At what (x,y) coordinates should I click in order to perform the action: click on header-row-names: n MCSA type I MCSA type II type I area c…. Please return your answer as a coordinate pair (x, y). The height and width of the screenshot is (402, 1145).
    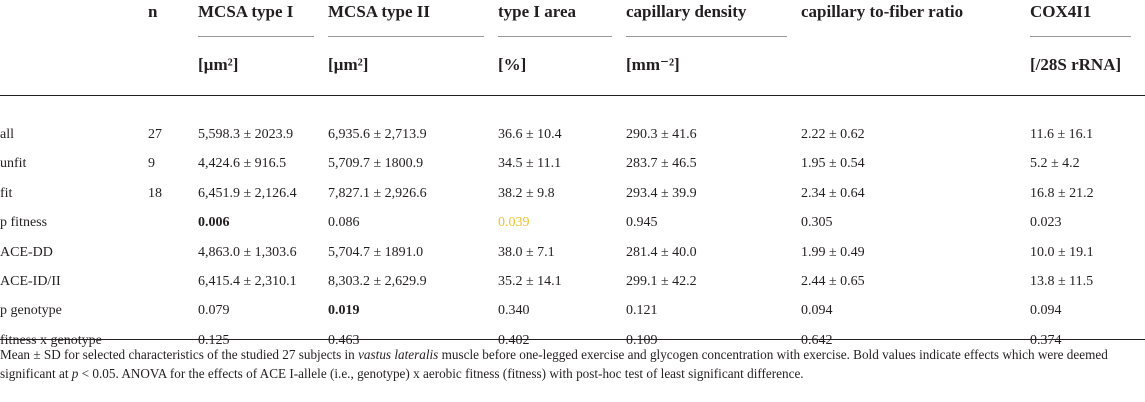
    Looking at the image, I should click on (572, 19).